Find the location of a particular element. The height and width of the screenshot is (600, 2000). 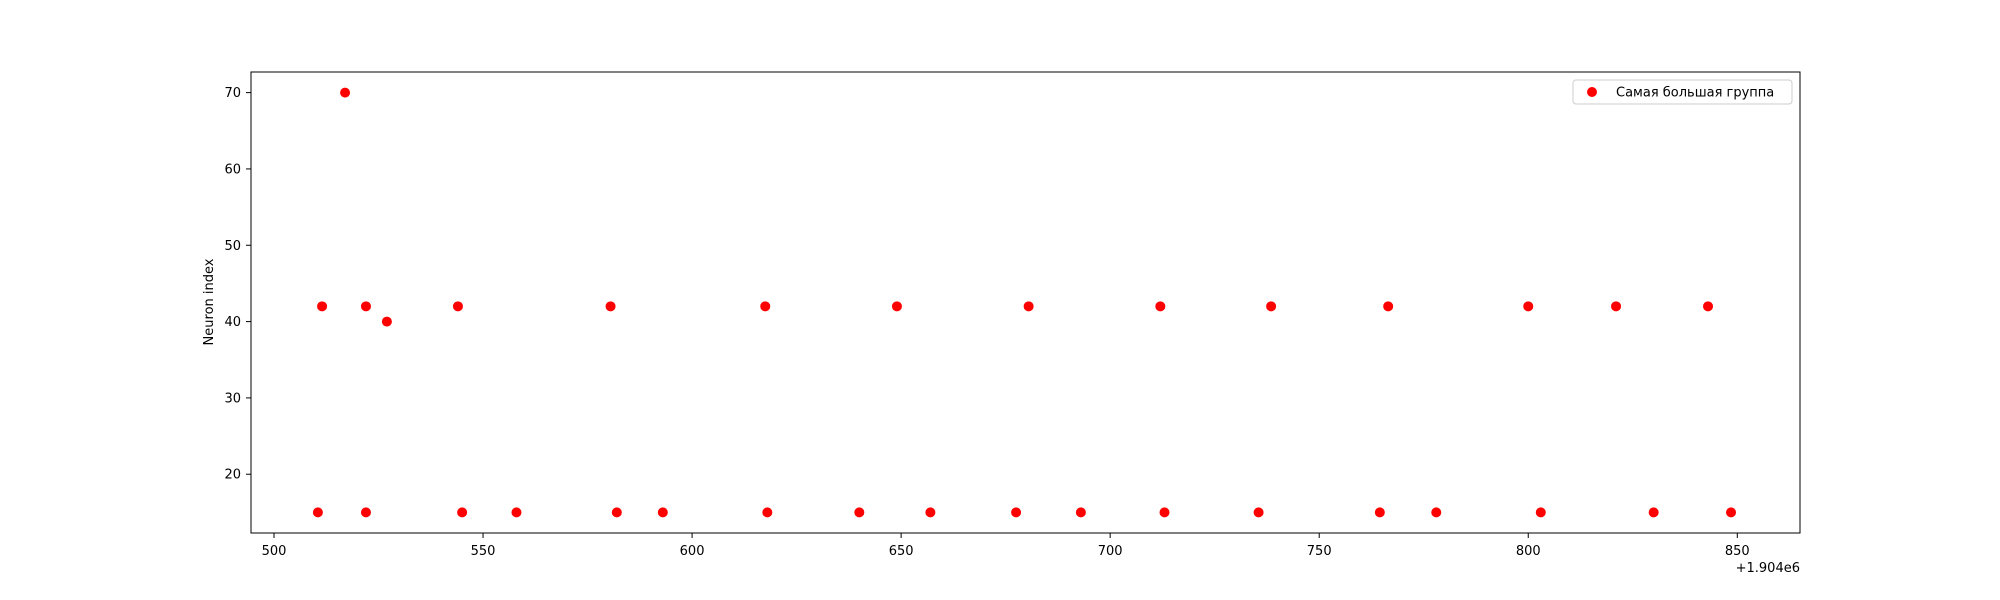

y-tick-label: 70 is located at coordinates (232, 93).